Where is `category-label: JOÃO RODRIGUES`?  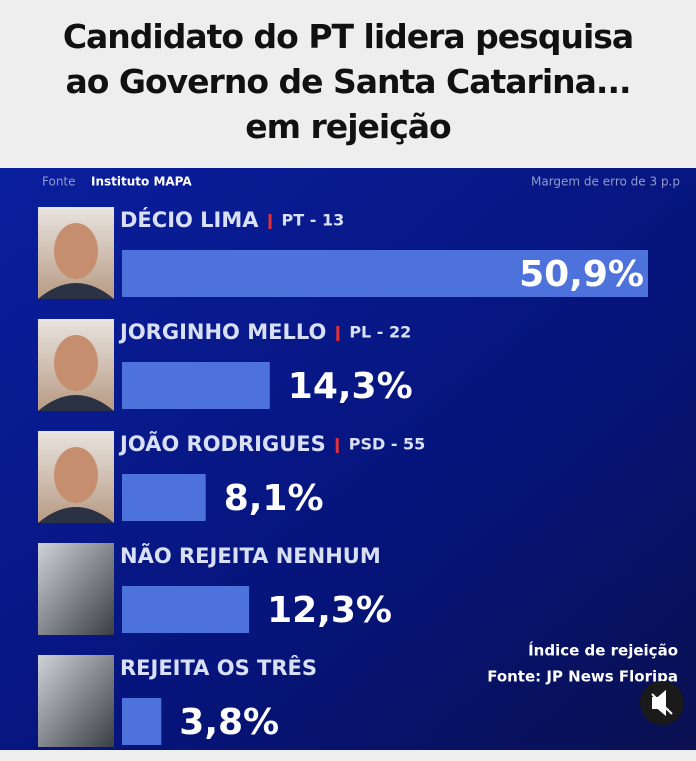 category-label: JOÃO RODRIGUES is located at coordinates (222, 443).